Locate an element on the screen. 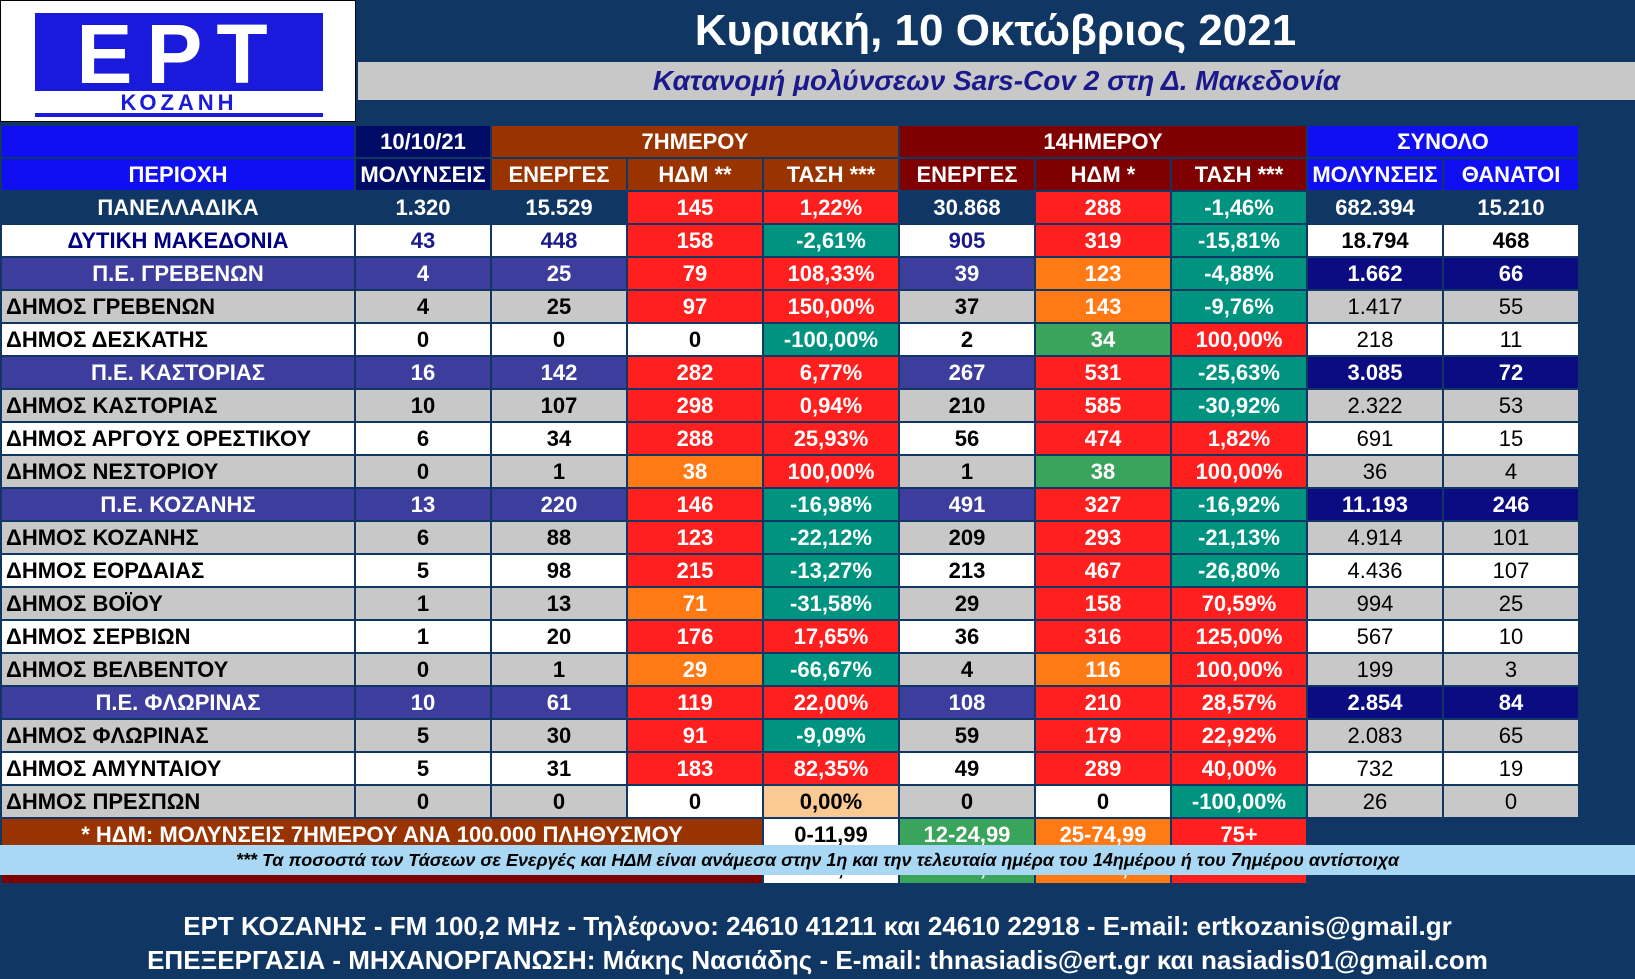 The image size is (1635, 979). value-cell: 2.083 is located at coordinates (1375, 735).